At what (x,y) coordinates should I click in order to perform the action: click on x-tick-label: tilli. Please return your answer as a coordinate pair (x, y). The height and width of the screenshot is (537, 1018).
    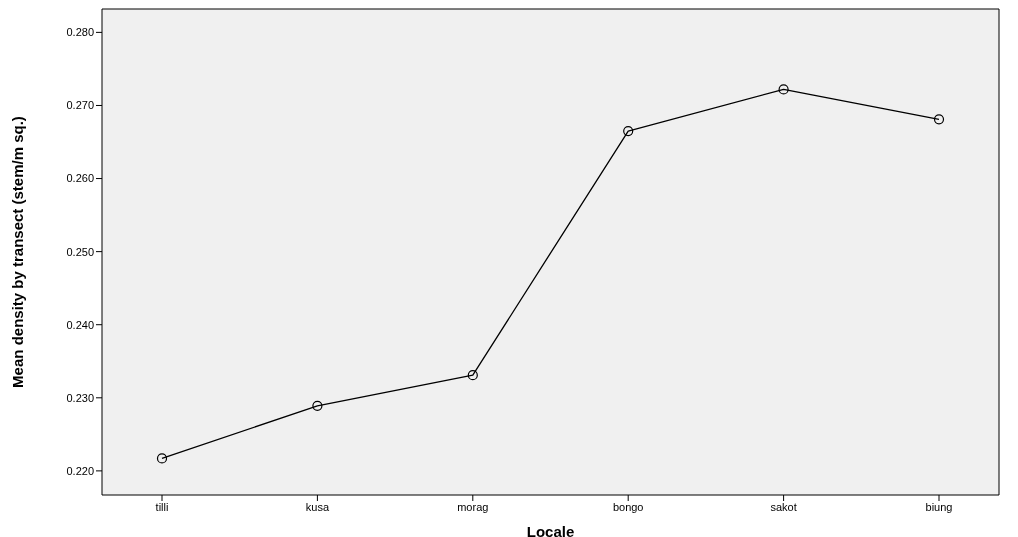
    Looking at the image, I should click on (162, 506).